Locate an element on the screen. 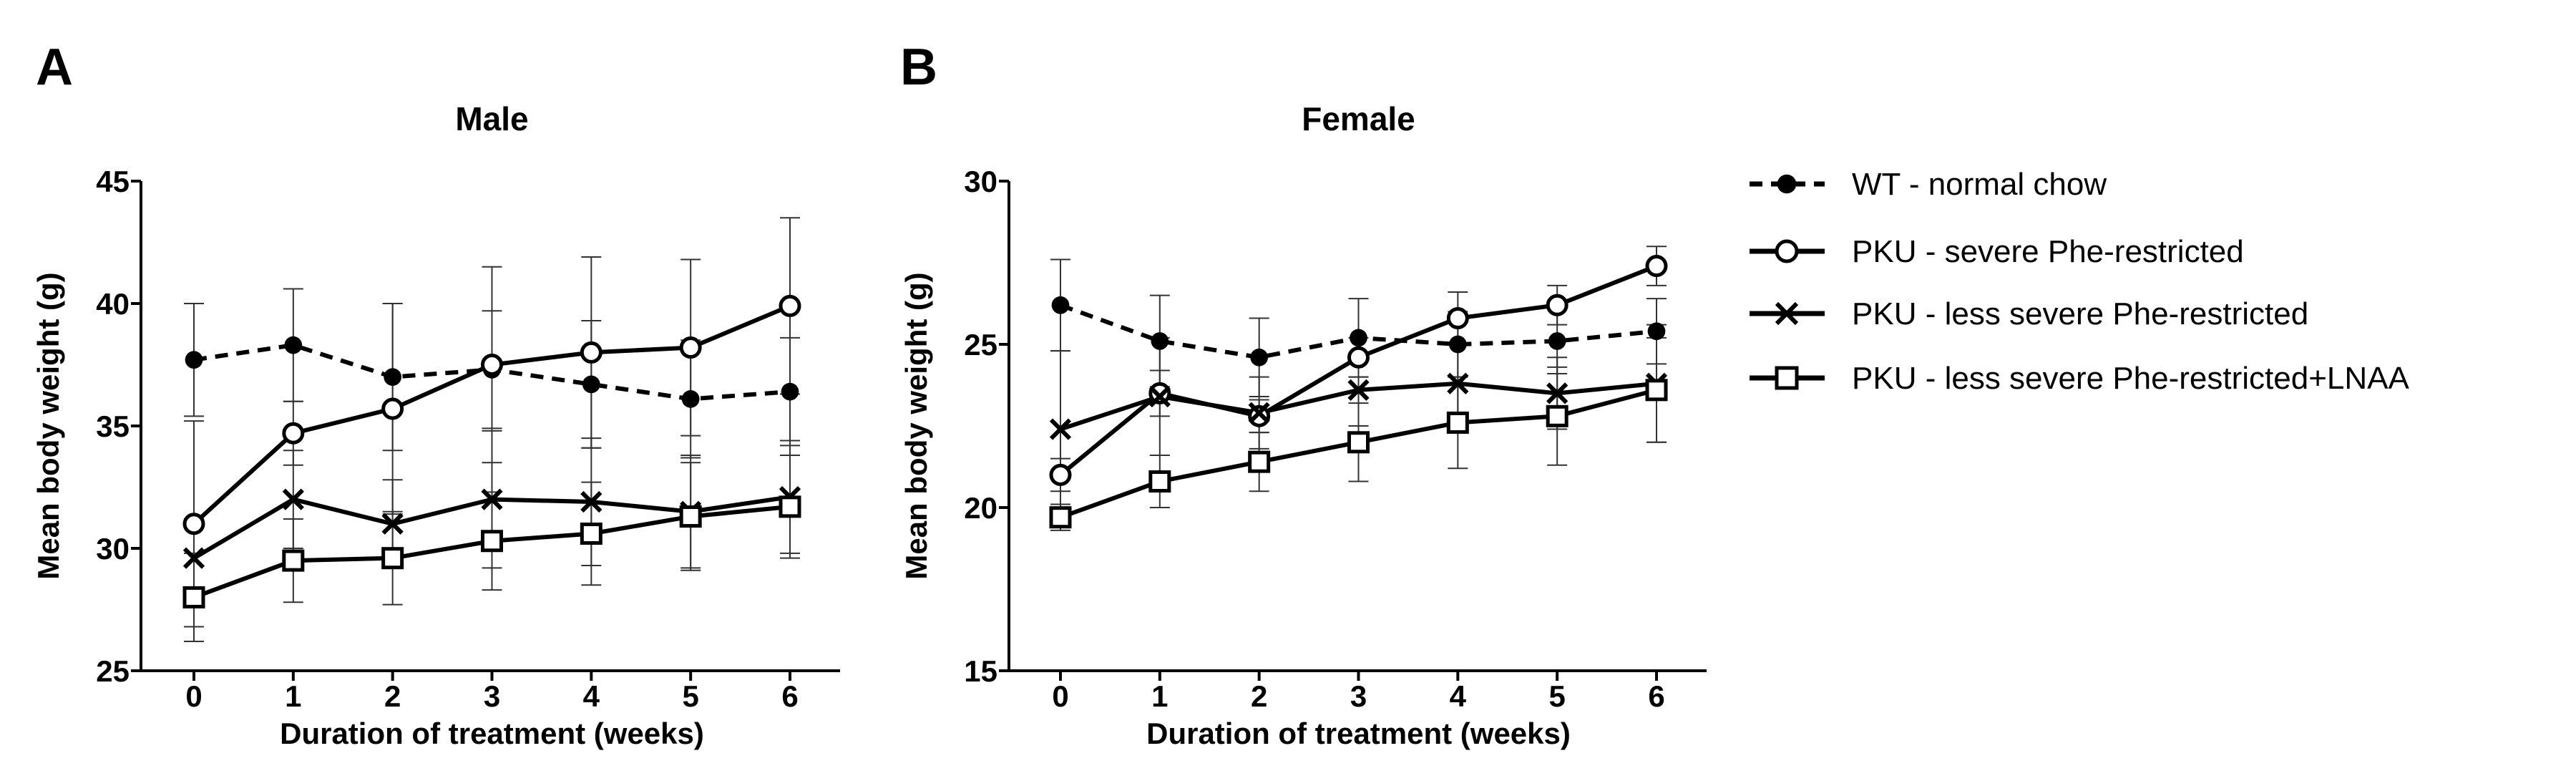  legend-item: PKU - less severe Phe-restricted is located at coordinates (2080, 313).